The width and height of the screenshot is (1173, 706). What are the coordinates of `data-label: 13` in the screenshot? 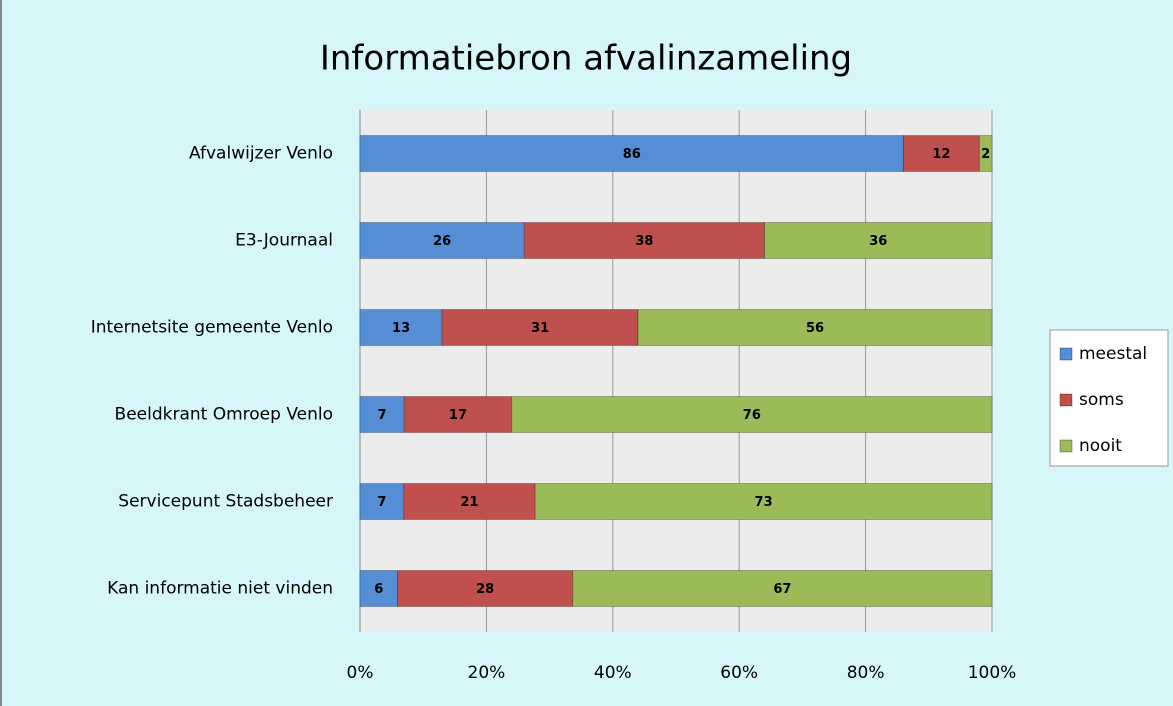 It's located at (401, 328).